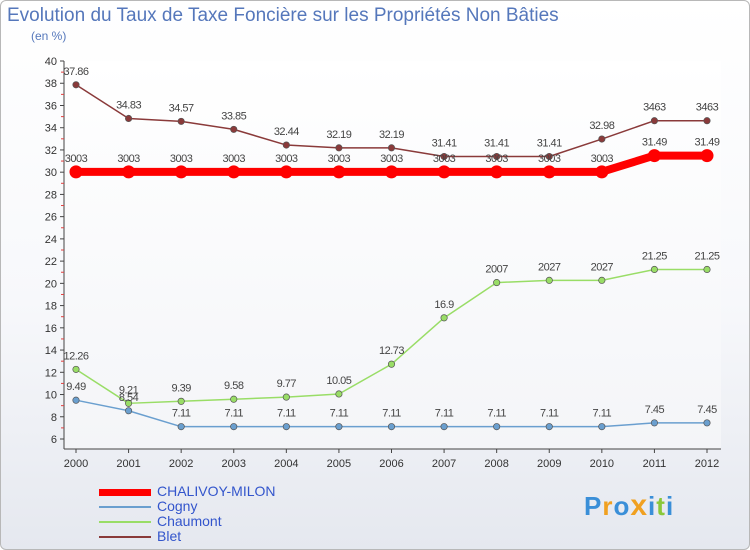  What do you see at coordinates (54, 440) in the screenshot?
I see `y-tick-label: 6` at bounding box center [54, 440].